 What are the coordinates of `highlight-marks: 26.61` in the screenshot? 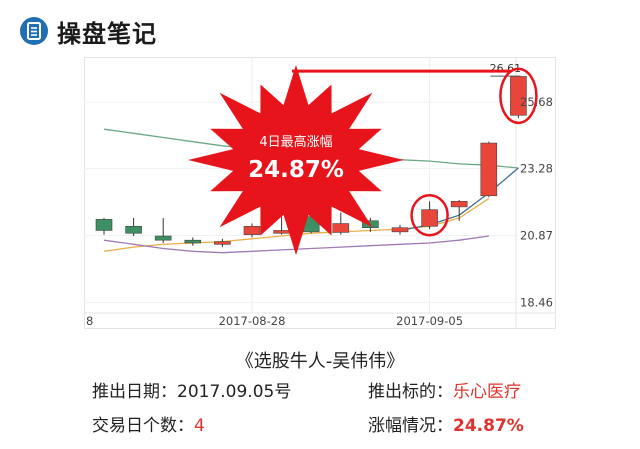 It's located at (415, 149).